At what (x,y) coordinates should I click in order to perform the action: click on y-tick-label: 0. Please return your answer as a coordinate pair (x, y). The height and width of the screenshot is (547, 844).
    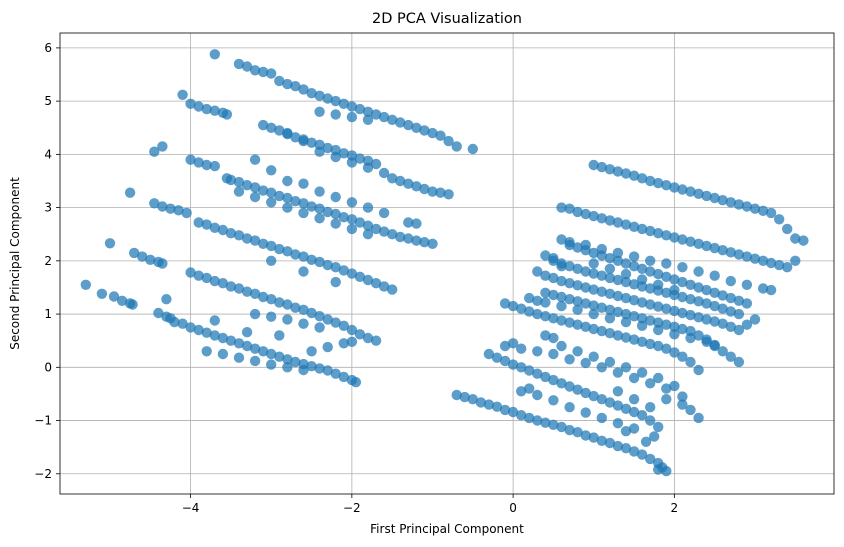
    Looking at the image, I should click on (48, 367).